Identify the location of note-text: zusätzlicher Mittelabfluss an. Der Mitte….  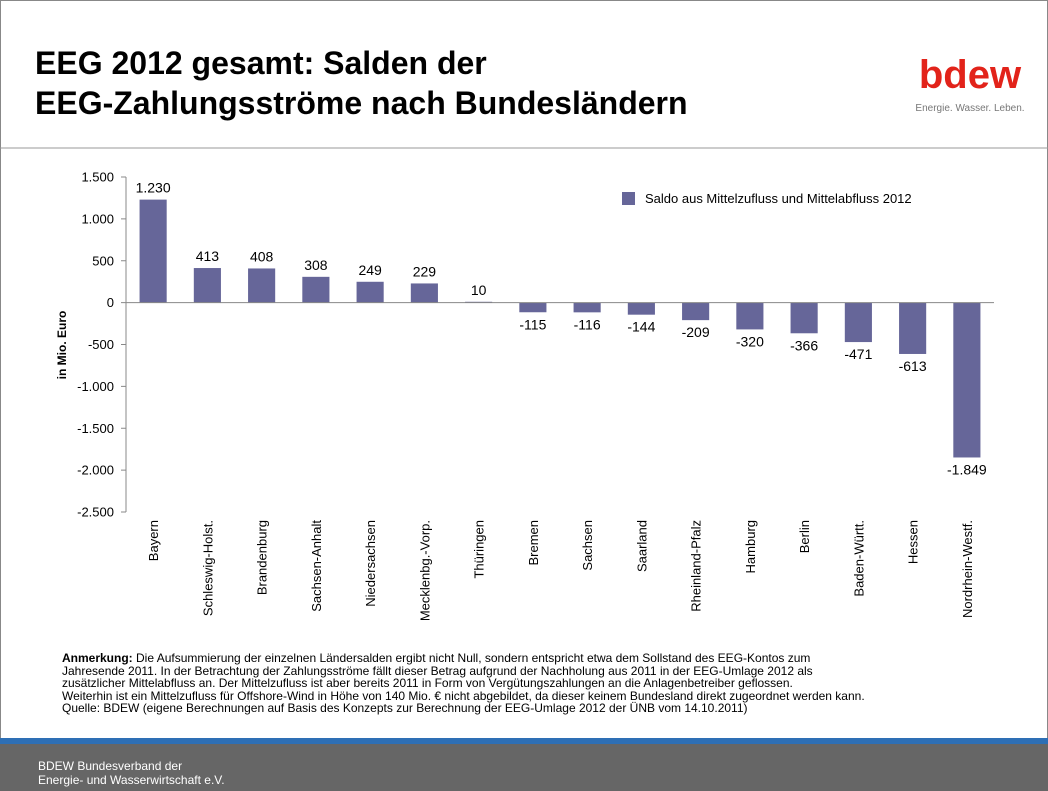
(427, 683).